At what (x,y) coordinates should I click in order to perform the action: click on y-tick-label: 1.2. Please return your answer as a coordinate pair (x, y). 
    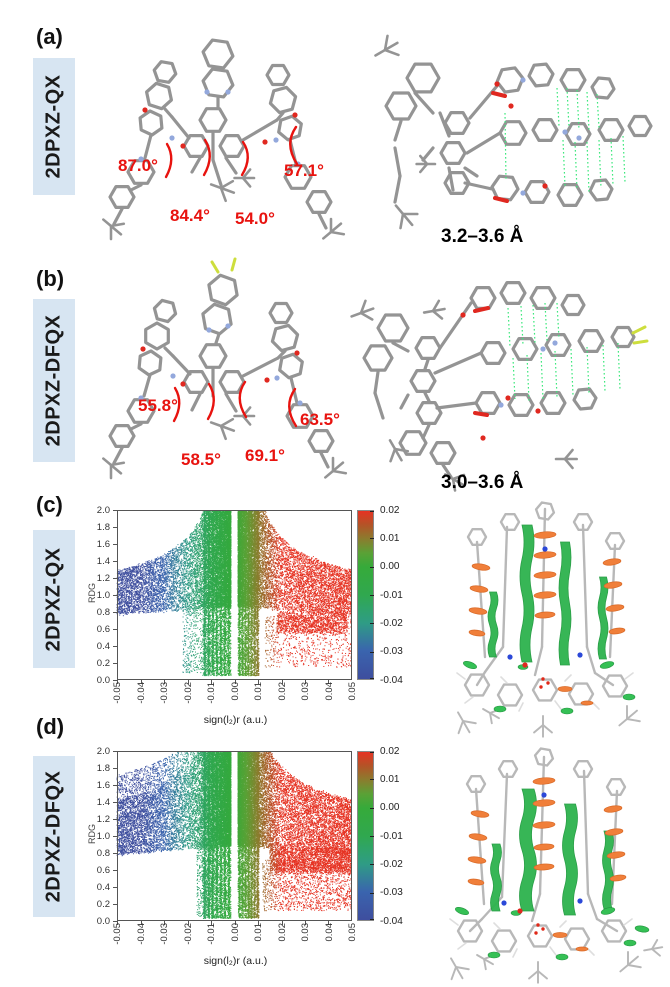
    Looking at the image, I should click on (103, 578).